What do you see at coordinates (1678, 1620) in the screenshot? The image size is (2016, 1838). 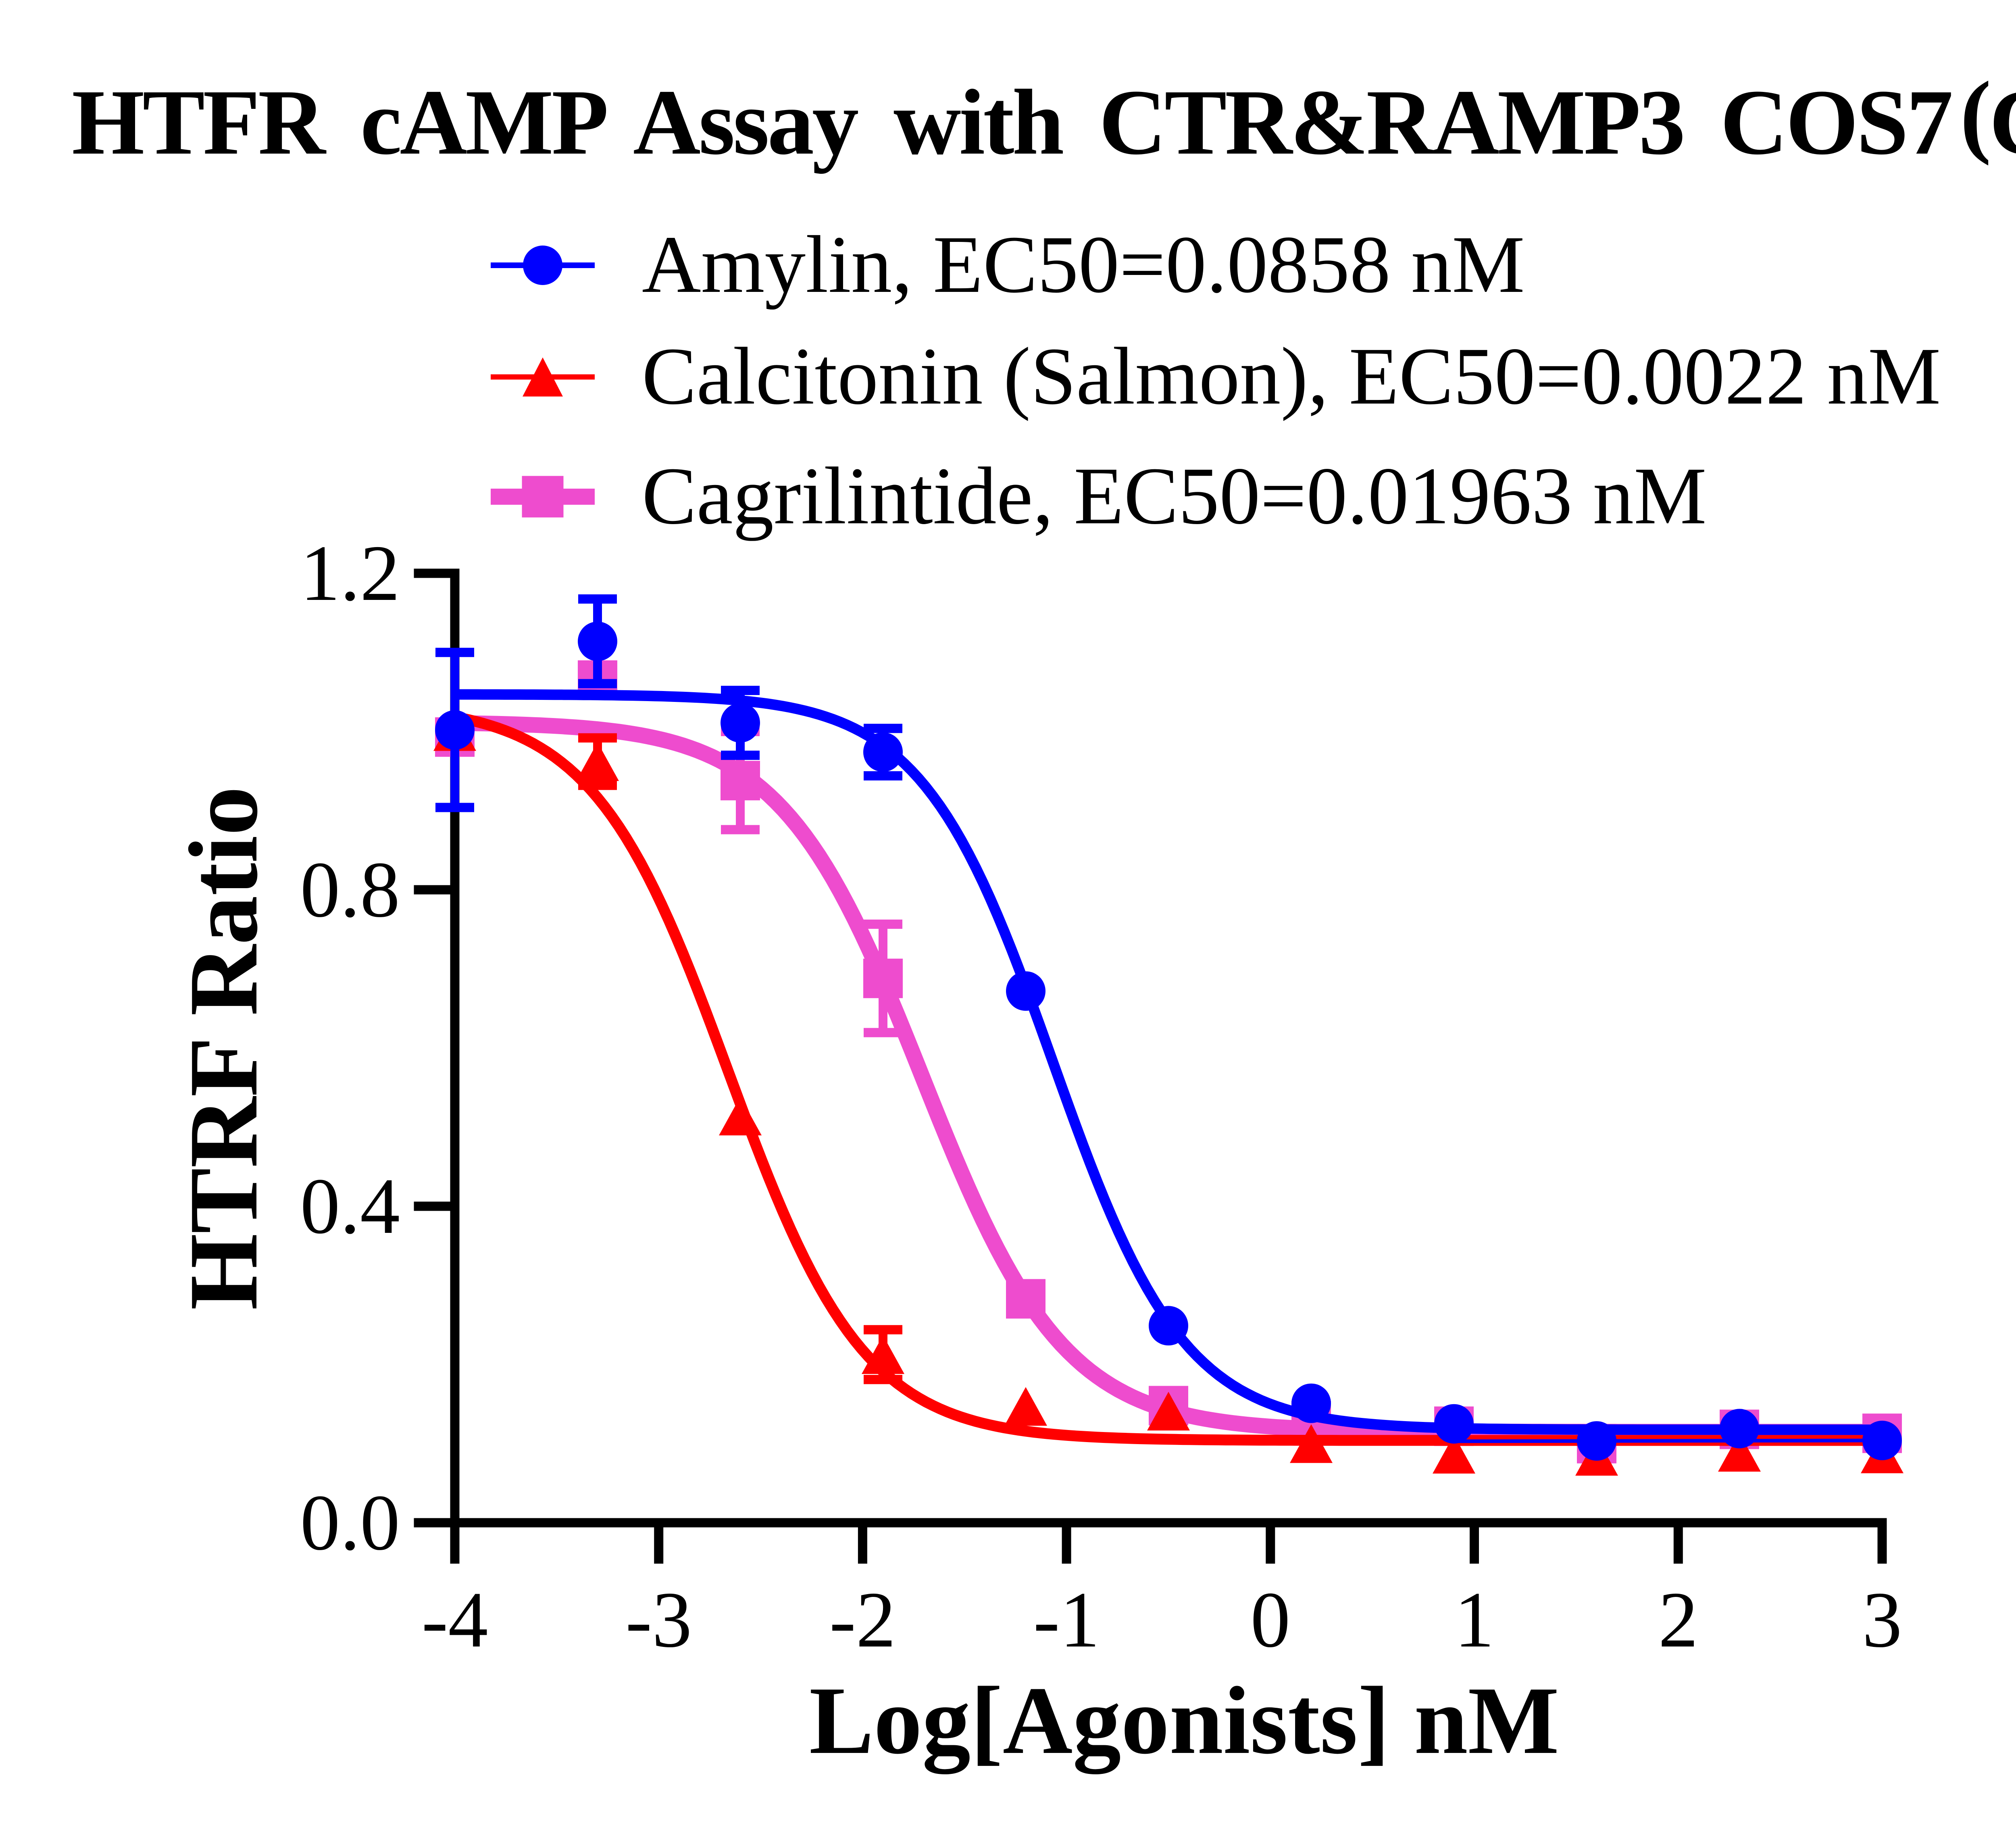 I see `svg-text: 2` at bounding box center [1678, 1620].